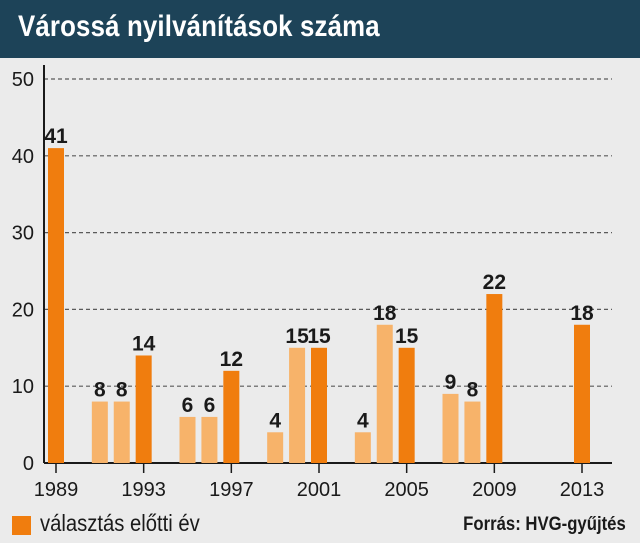 Image resolution: width=640 pixels, height=543 pixels. I want to click on y-tick-label-40: 40, so click(23, 157).